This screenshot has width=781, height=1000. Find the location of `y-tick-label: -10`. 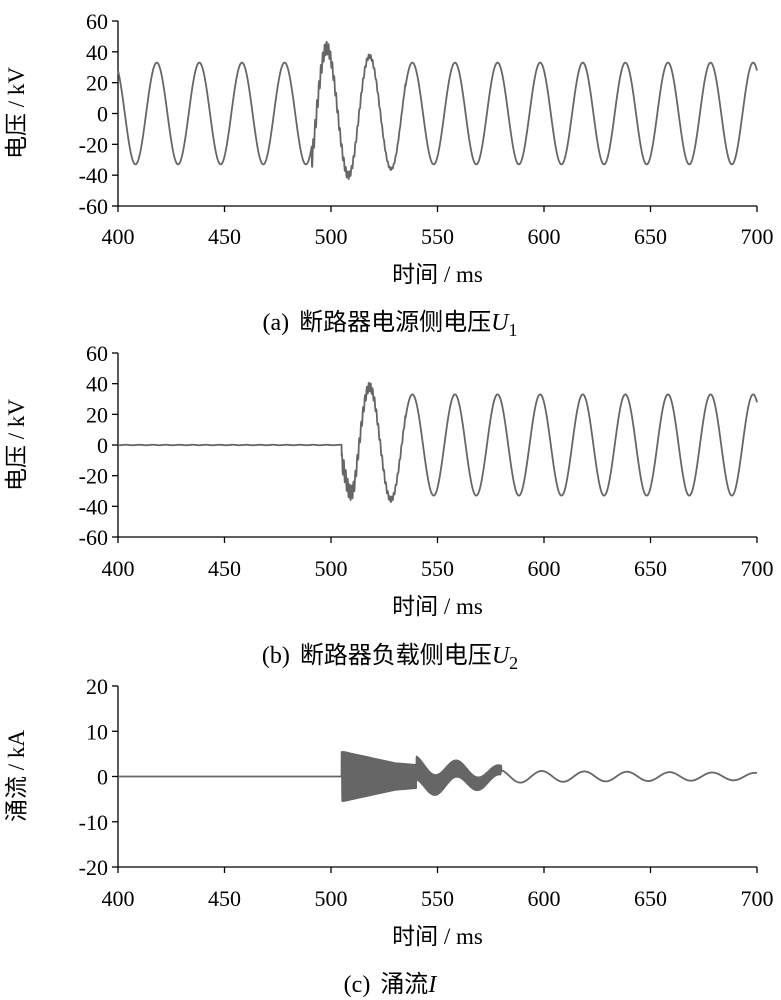

y-tick-label: -10 is located at coordinates (93, 822).